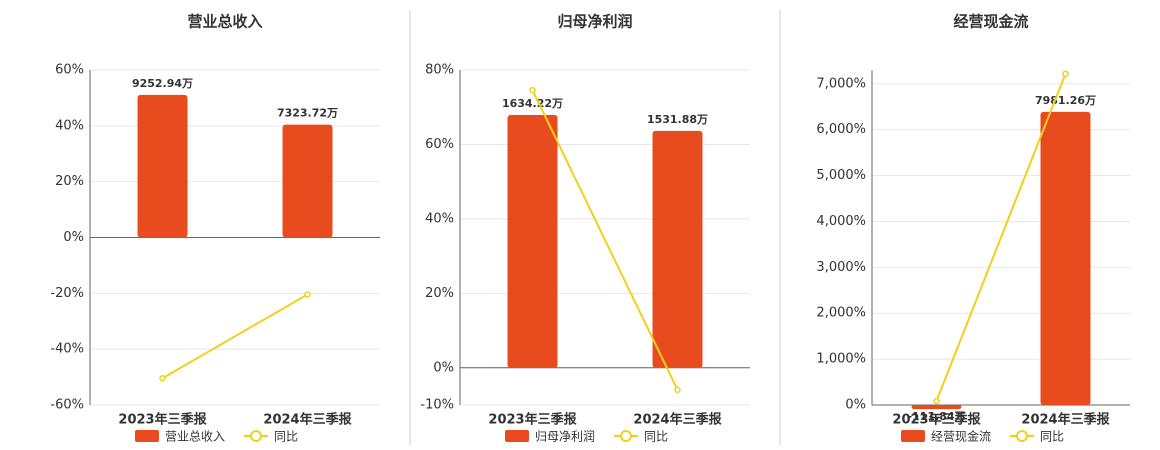  I want to click on y-tick-label: 1,000%, so click(841, 359).